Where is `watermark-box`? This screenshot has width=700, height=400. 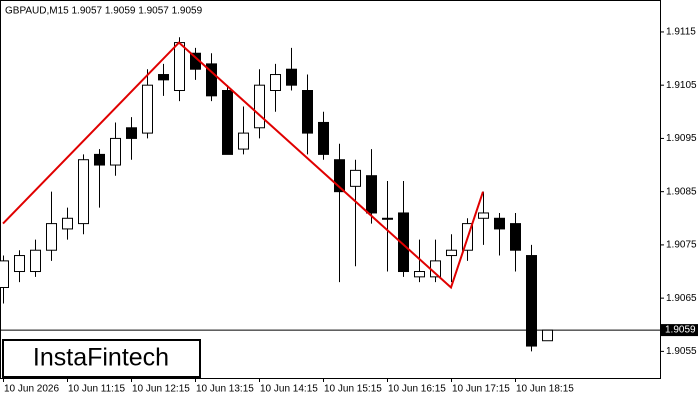 watermark-box is located at coordinates (101, 358).